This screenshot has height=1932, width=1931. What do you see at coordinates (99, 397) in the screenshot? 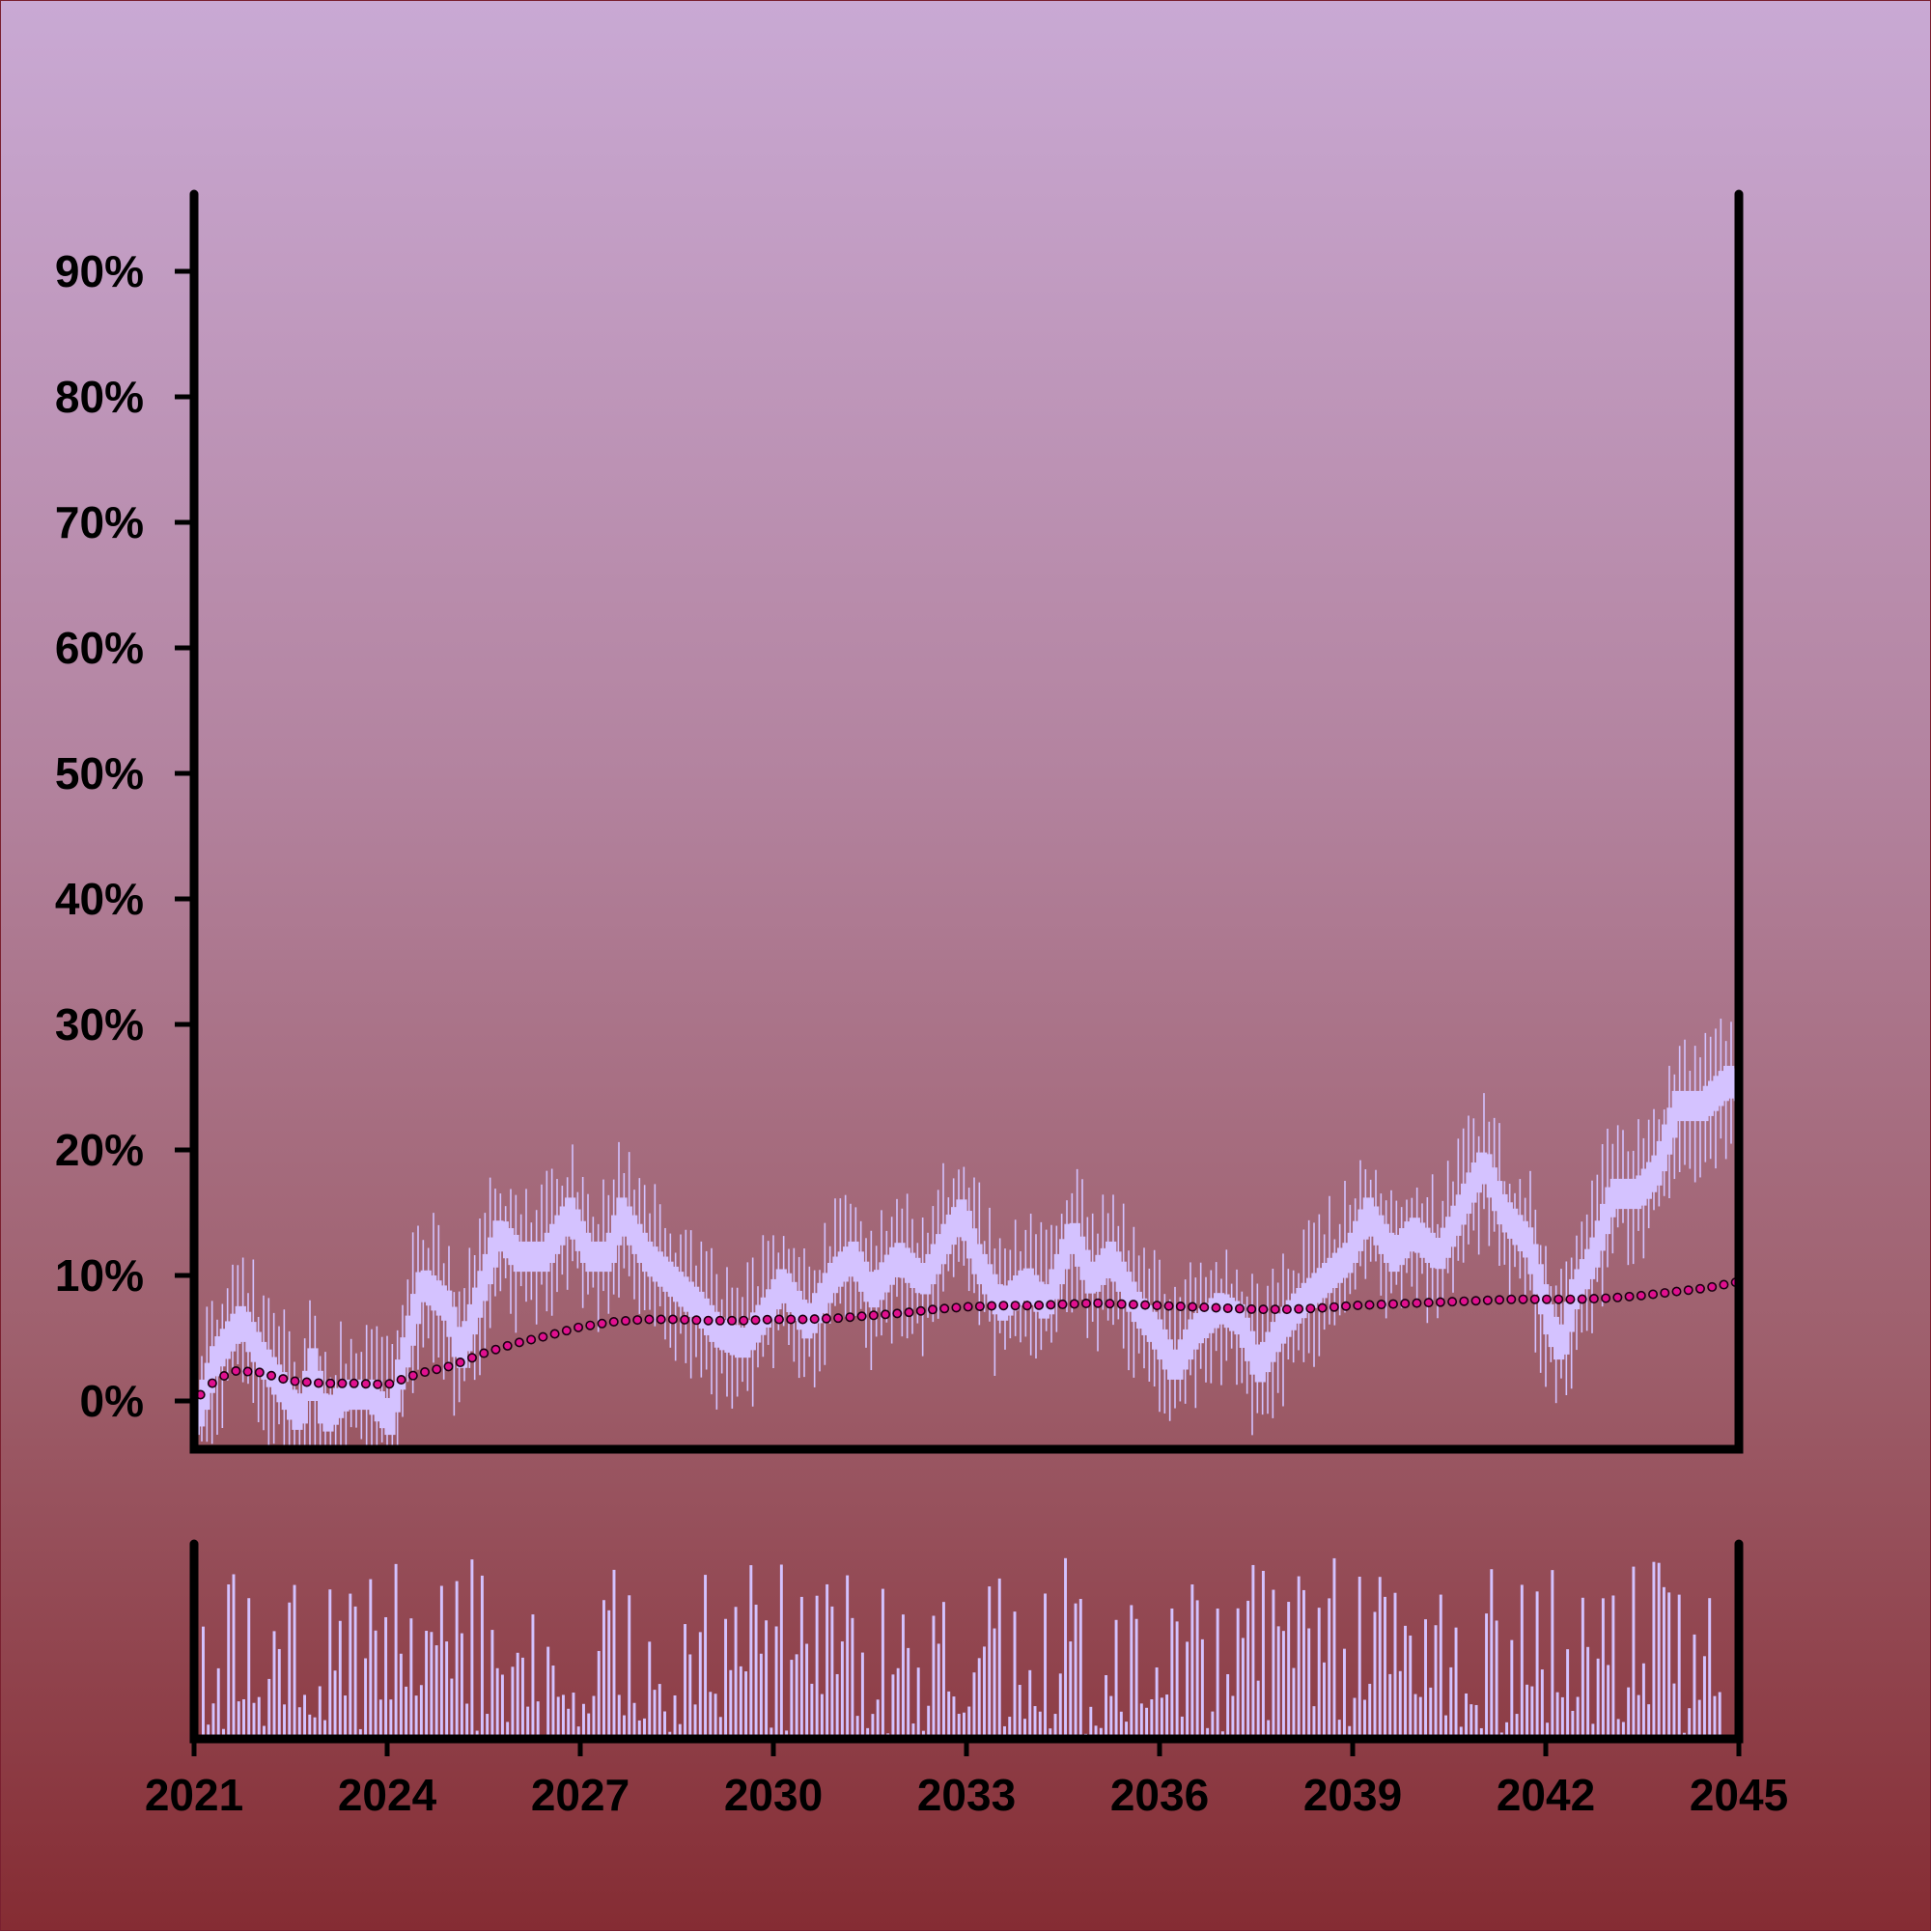
I see `y-tick-label: 80%` at bounding box center [99, 397].